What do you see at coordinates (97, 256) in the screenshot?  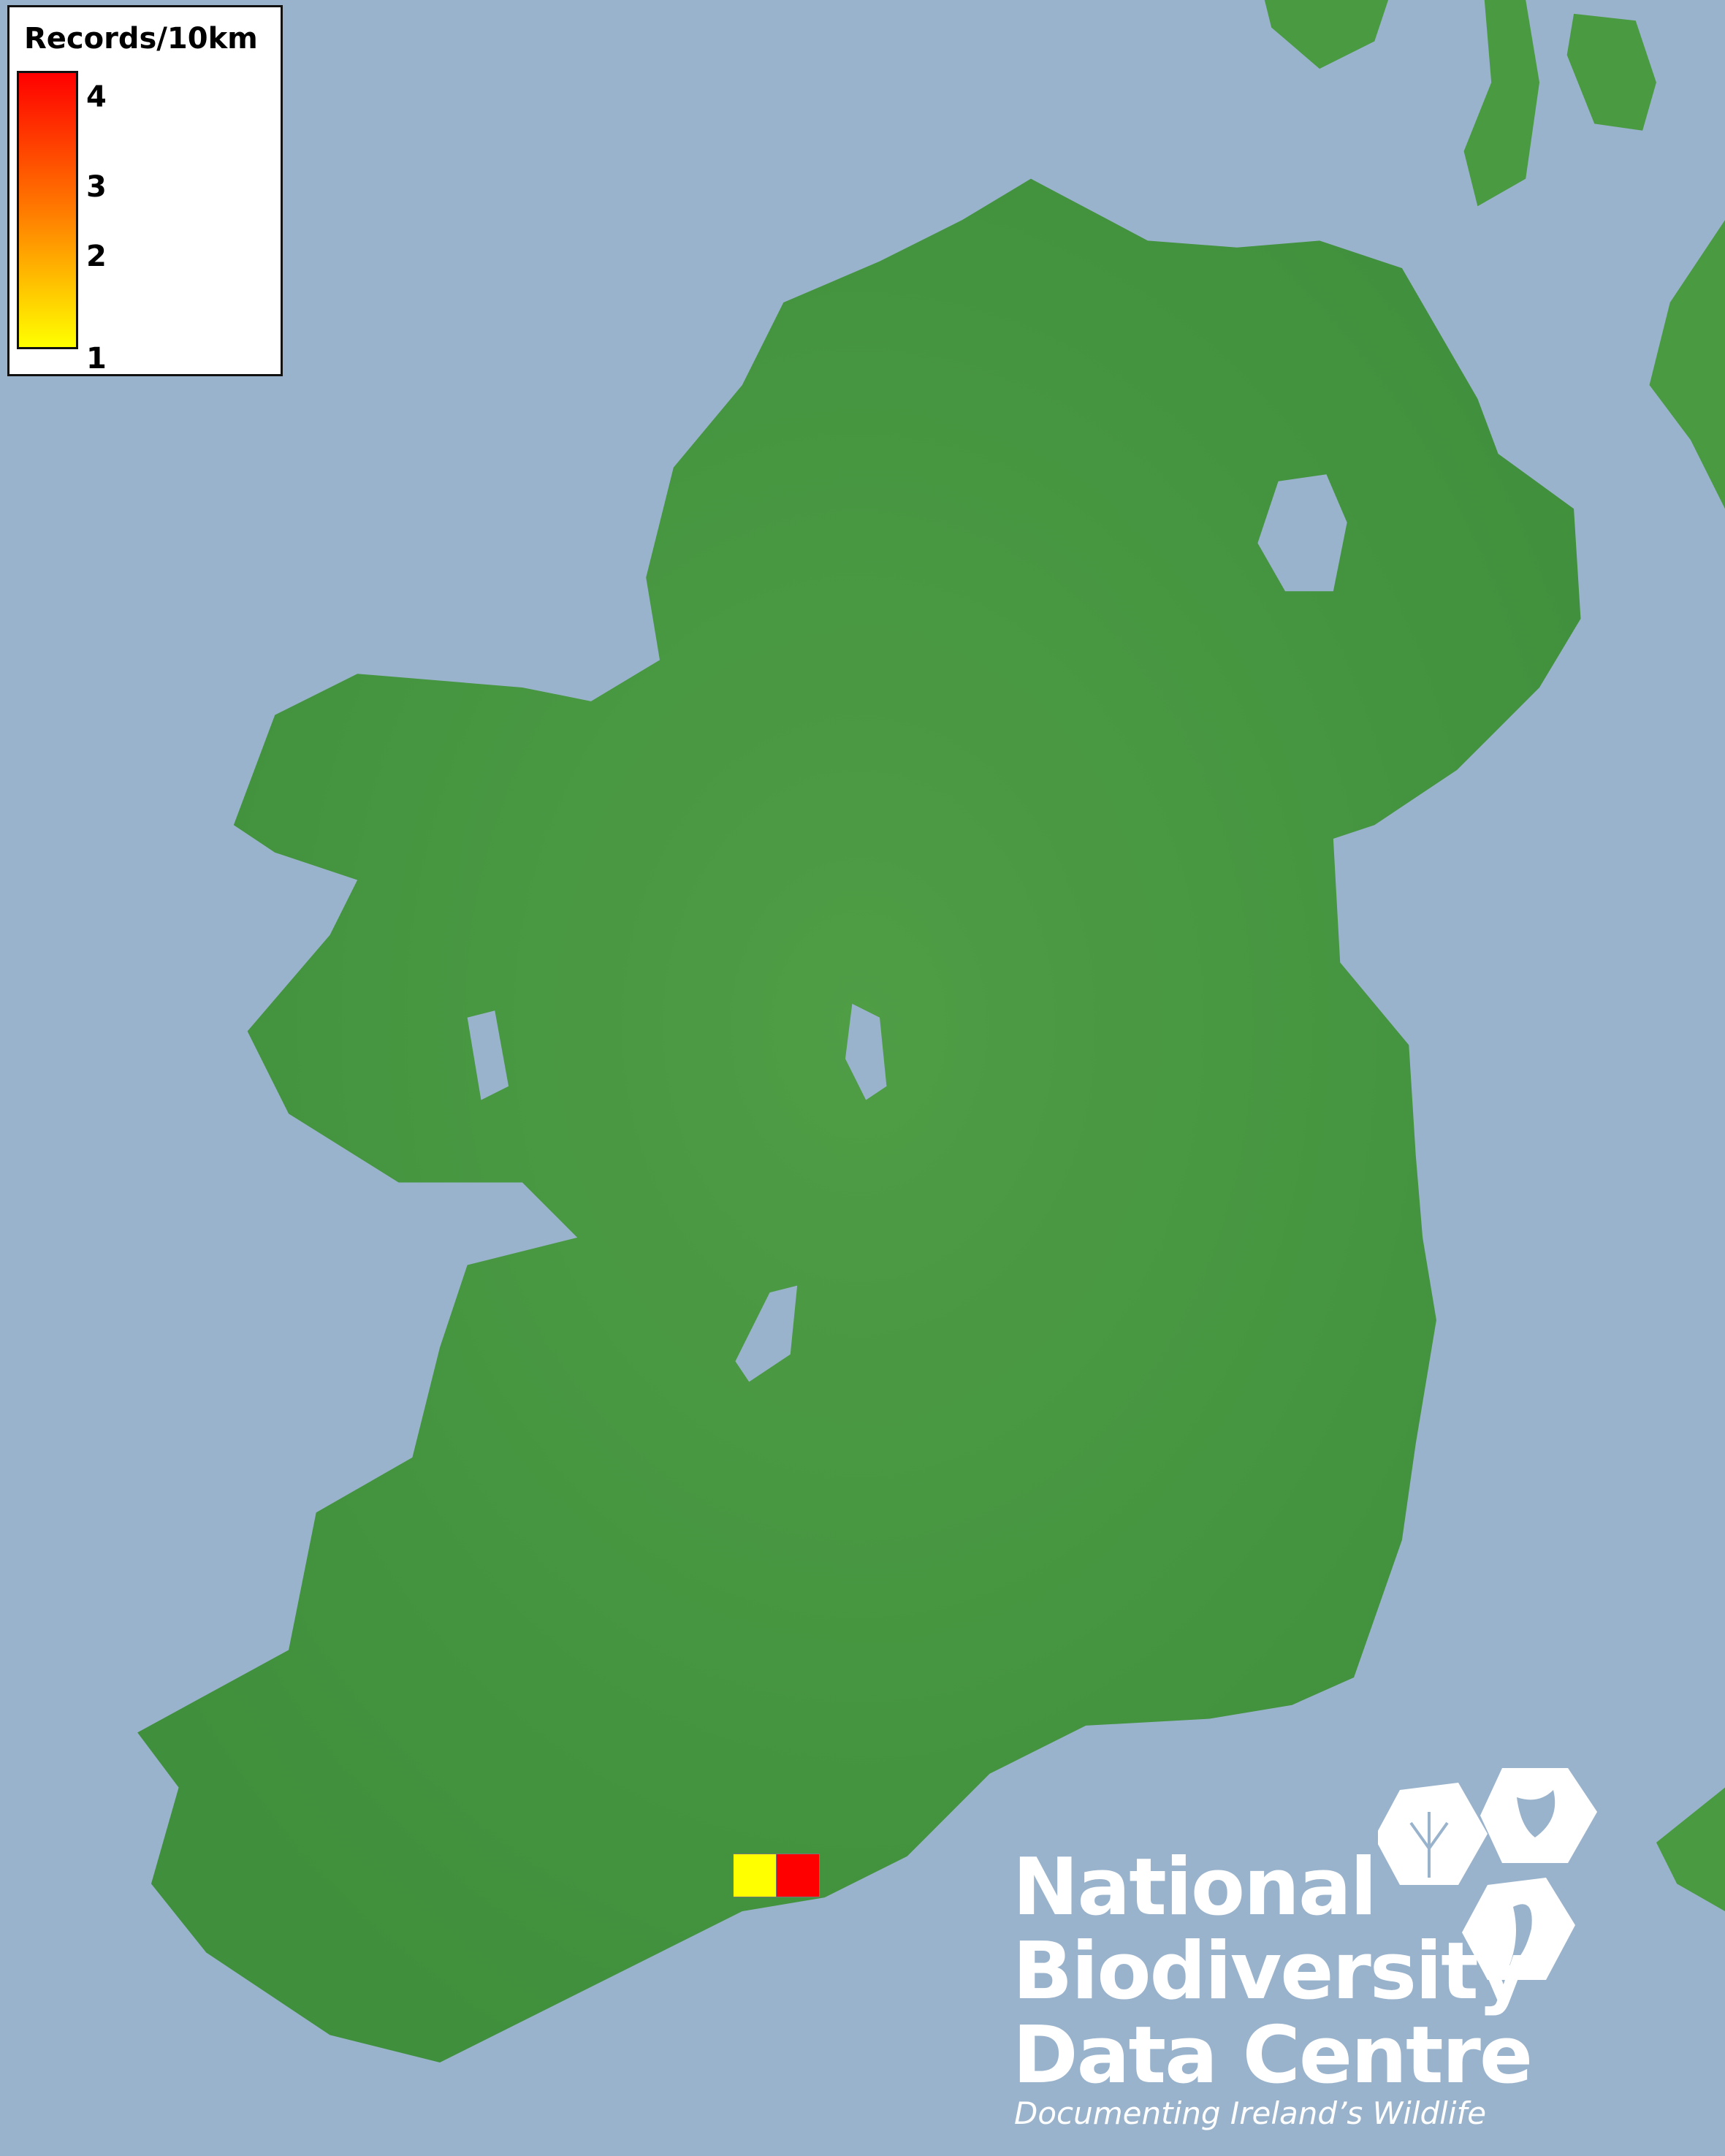 I see `legend-tick-2: 2` at bounding box center [97, 256].